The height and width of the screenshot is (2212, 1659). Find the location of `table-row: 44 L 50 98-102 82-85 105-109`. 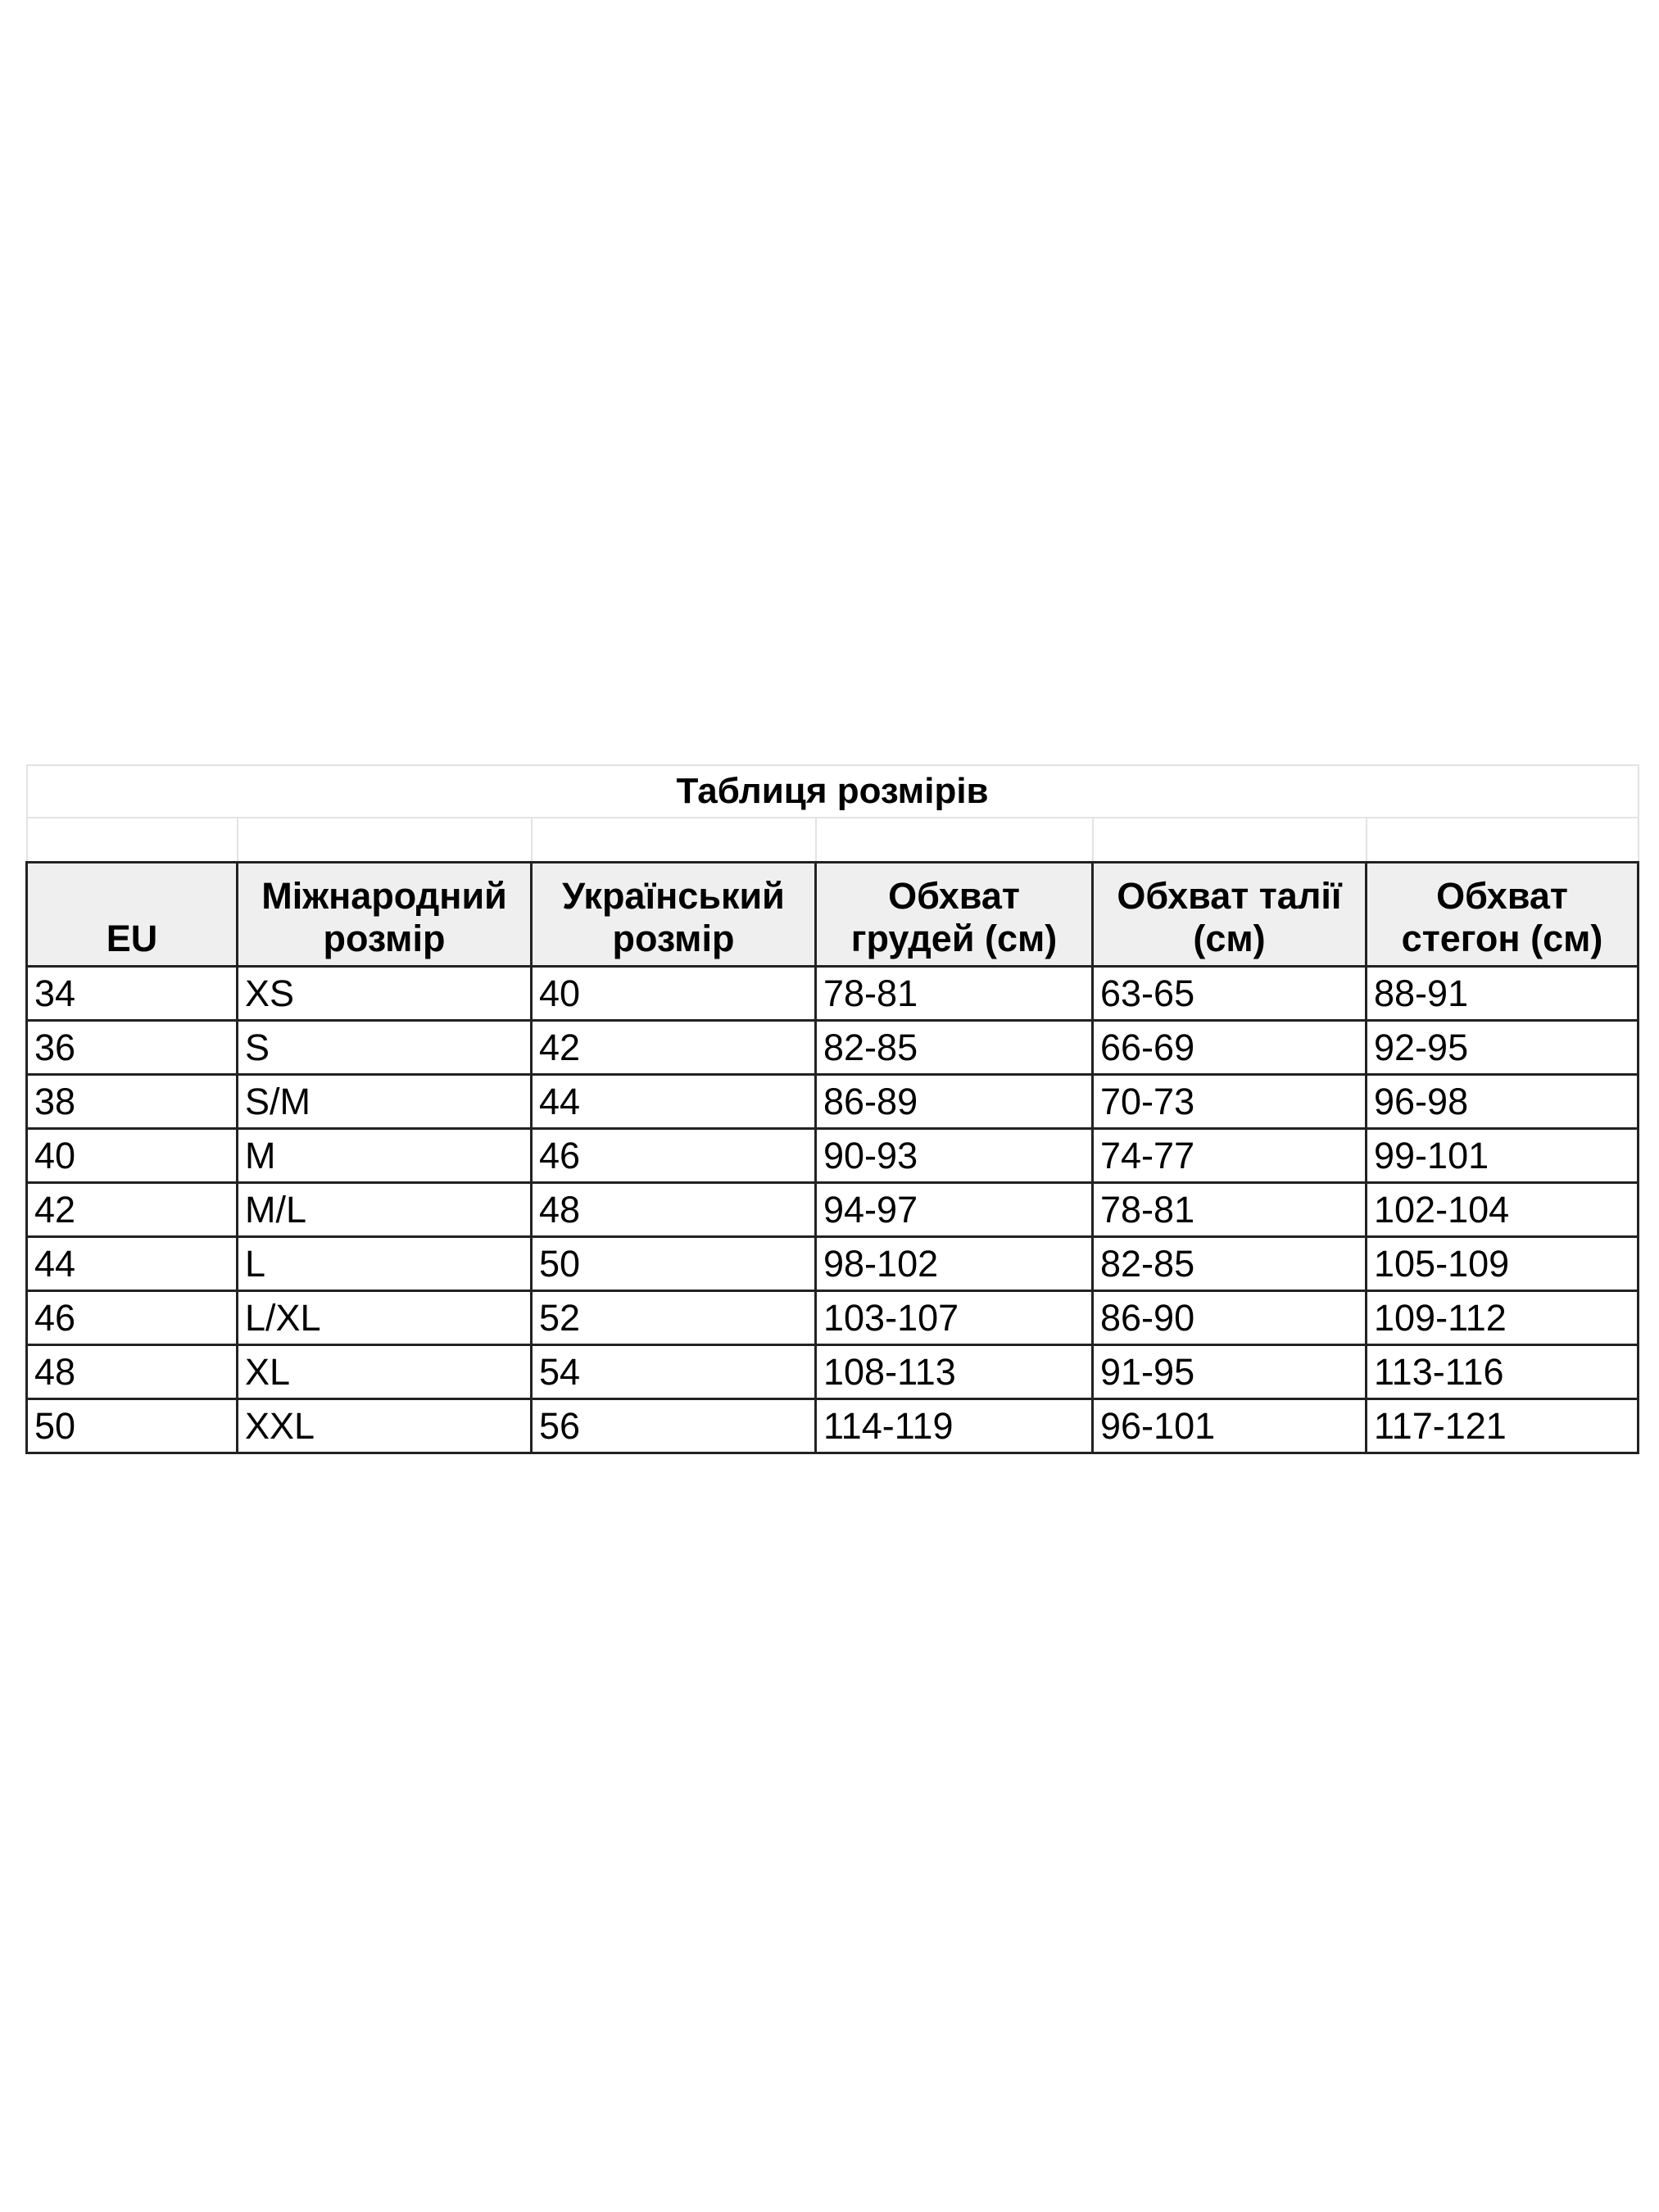

table-row: 44 L 50 98-102 82-85 105-109 is located at coordinates (832, 1263).